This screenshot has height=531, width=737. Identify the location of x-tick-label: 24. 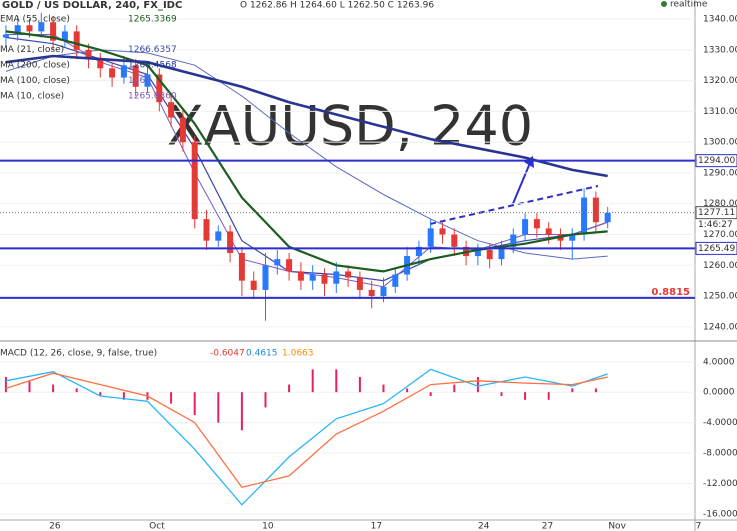
(484, 526).